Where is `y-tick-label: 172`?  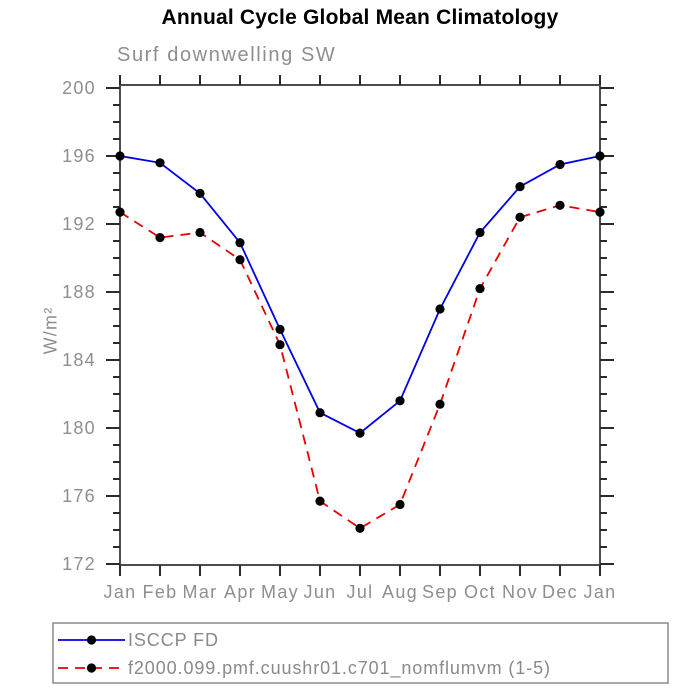
y-tick-label: 172 is located at coordinates (79, 564).